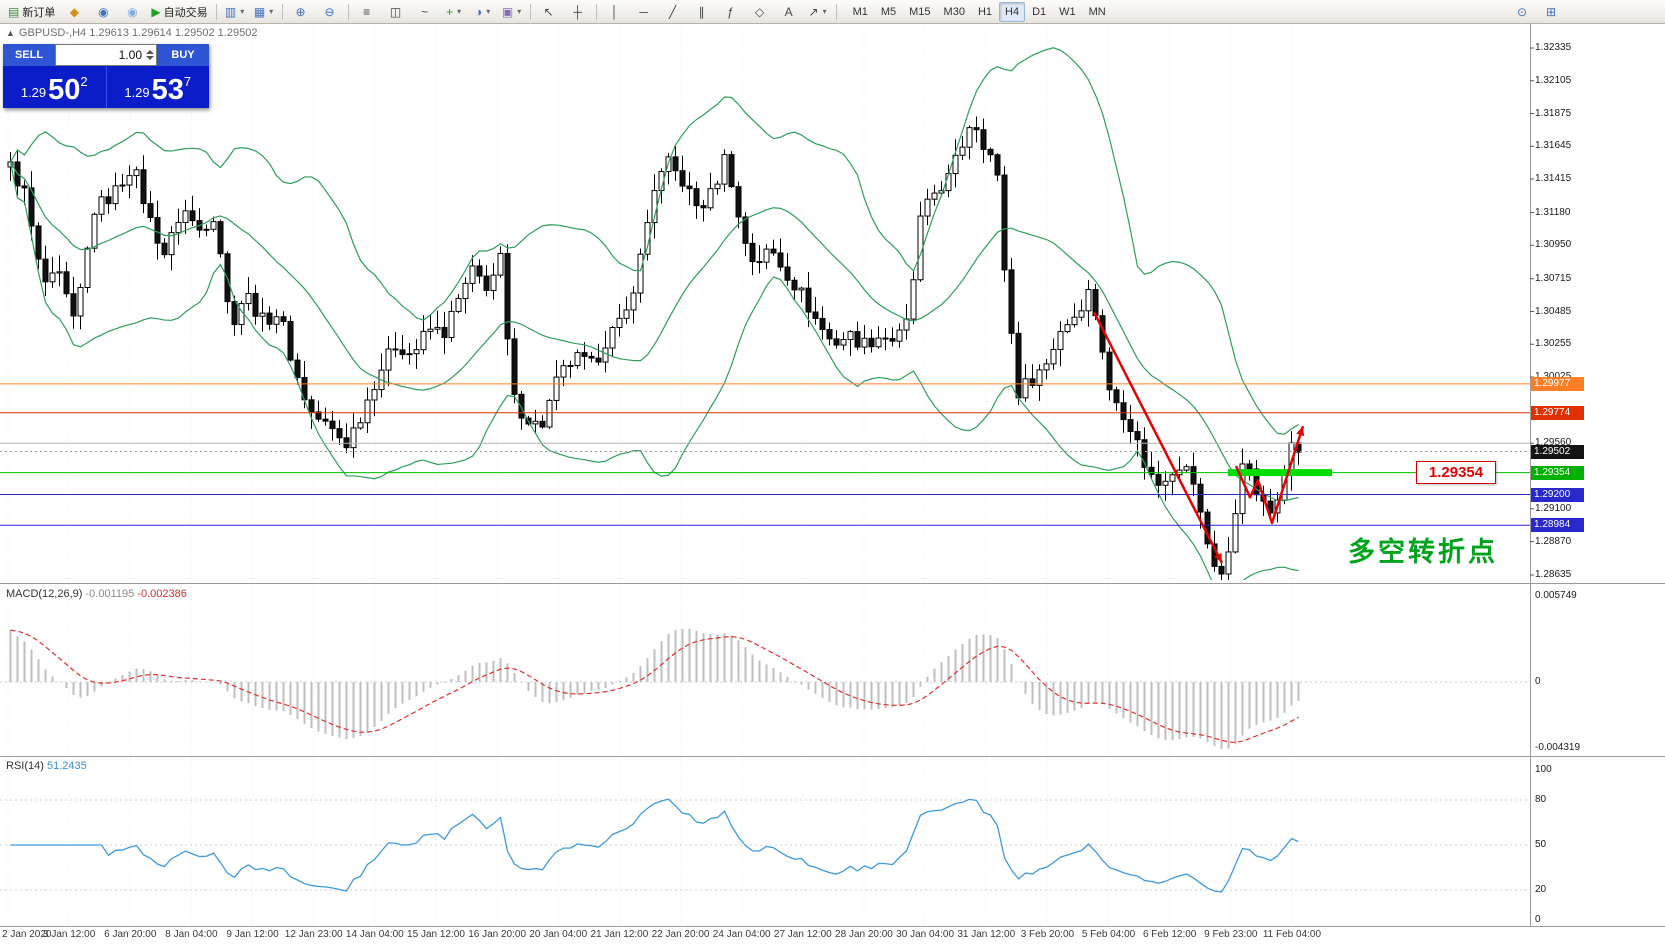 The height and width of the screenshot is (950, 1665). What do you see at coordinates (765, 688) in the screenshot?
I see `macd-layer` at bounding box center [765, 688].